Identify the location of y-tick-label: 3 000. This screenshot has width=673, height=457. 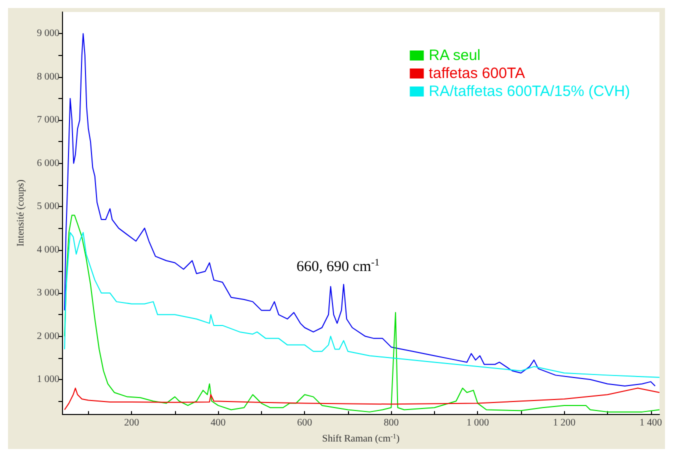
(48, 293).